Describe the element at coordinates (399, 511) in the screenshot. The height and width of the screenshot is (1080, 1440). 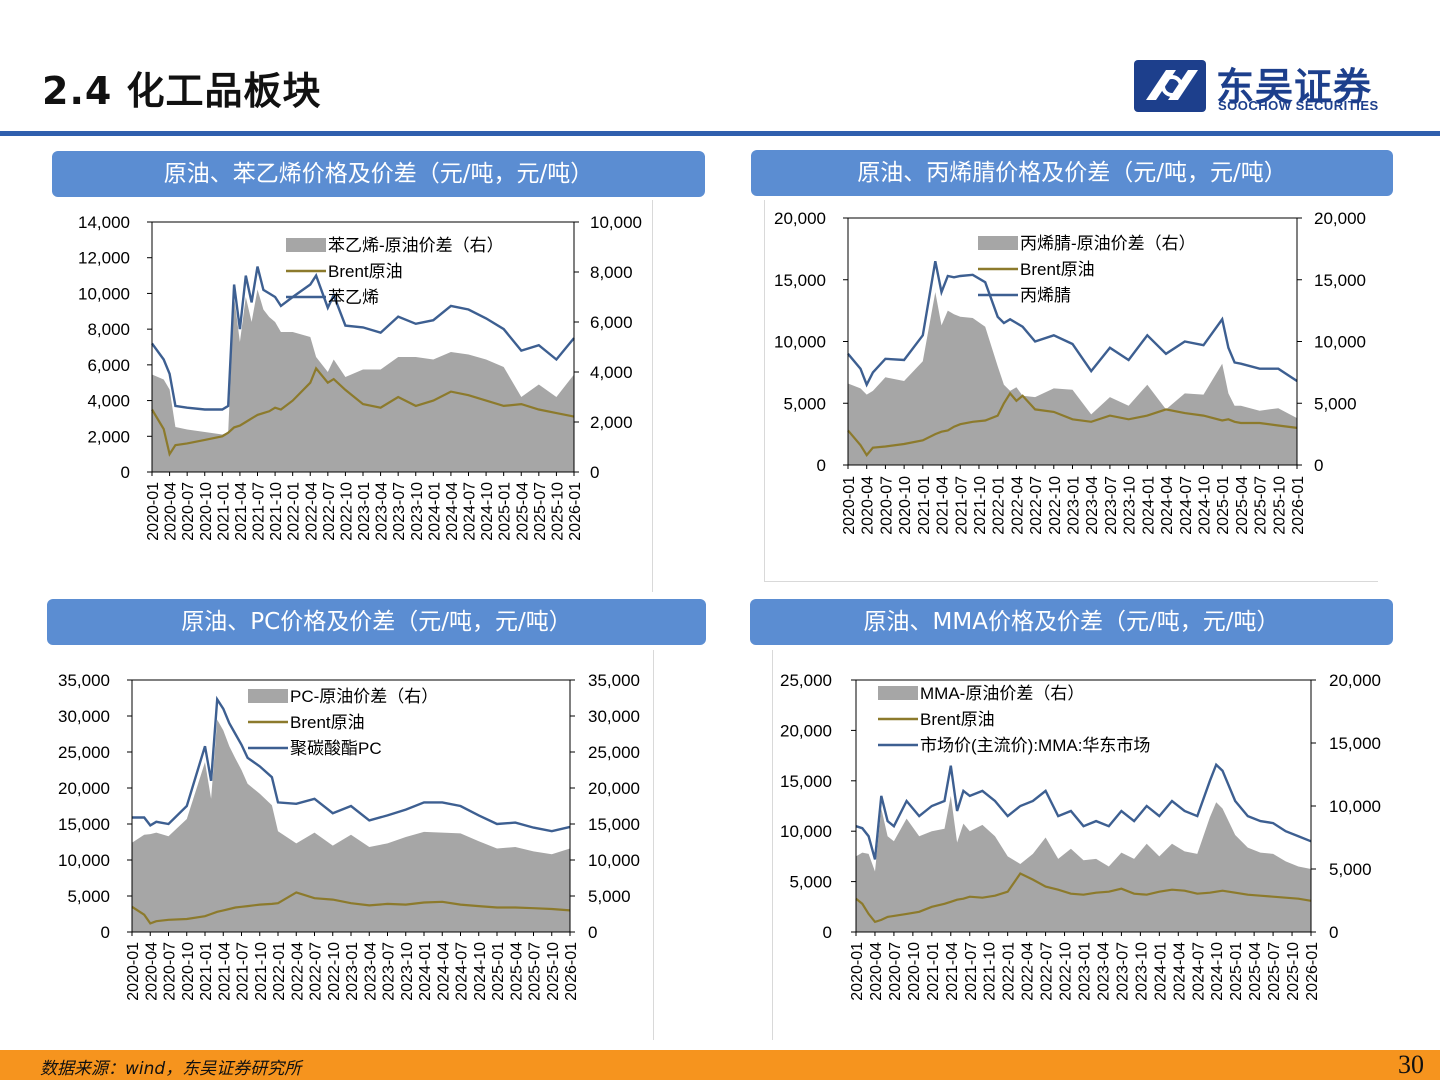
I see `chart-1-xtick-label: 2023-07` at that location.